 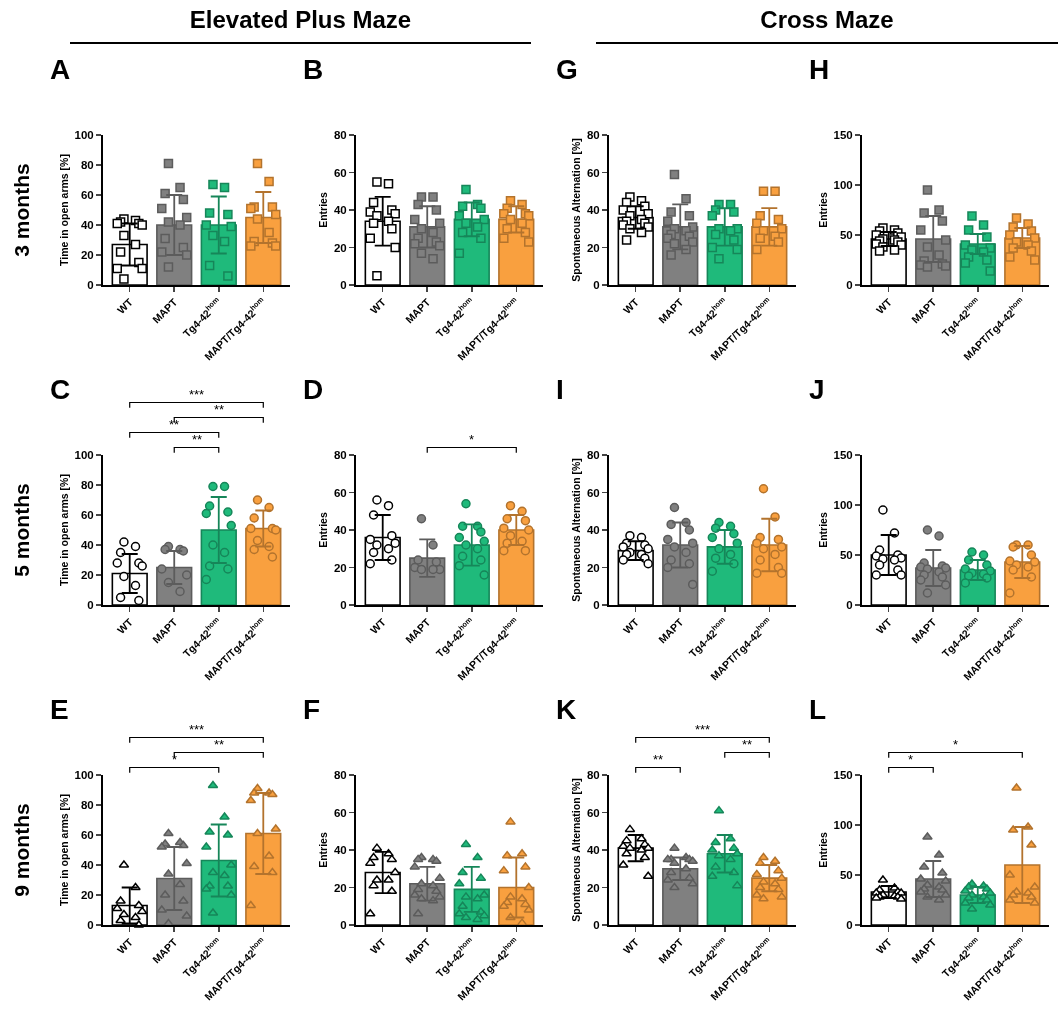 I want to click on text: 3 months, so click(x=22, y=210).